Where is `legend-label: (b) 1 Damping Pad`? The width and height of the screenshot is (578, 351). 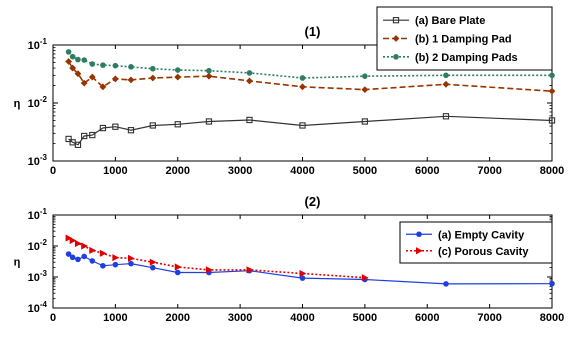
legend-label: (b) 1 Damping Pad is located at coordinates (463, 40).